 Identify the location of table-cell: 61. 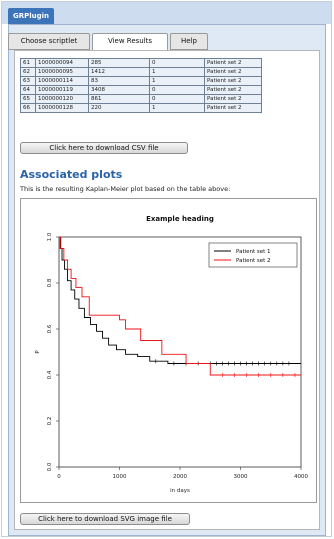
(28, 63).